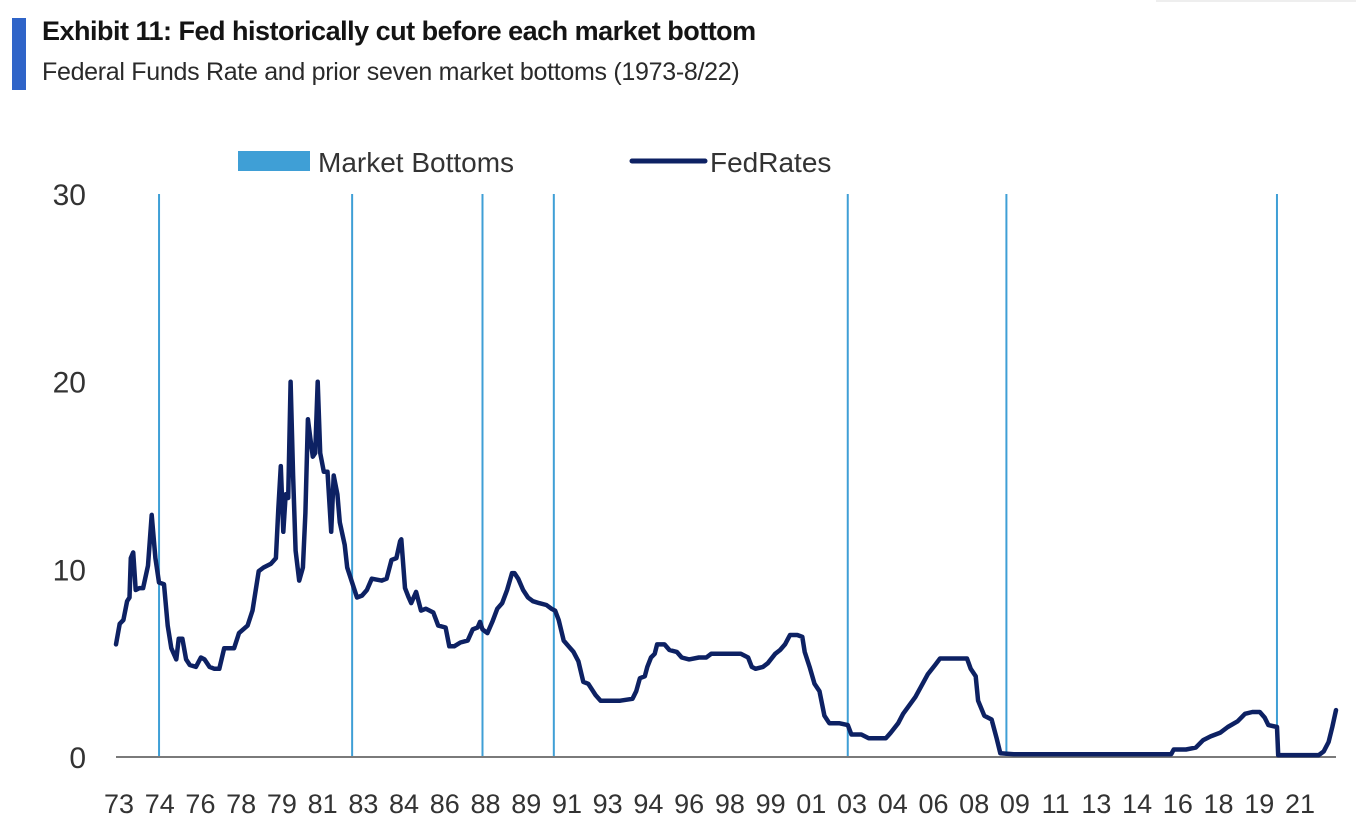 This screenshot has height=833, width=1356. I want to click on legend-label-market-bottoms: Market Bottoms, so click(416, 162).